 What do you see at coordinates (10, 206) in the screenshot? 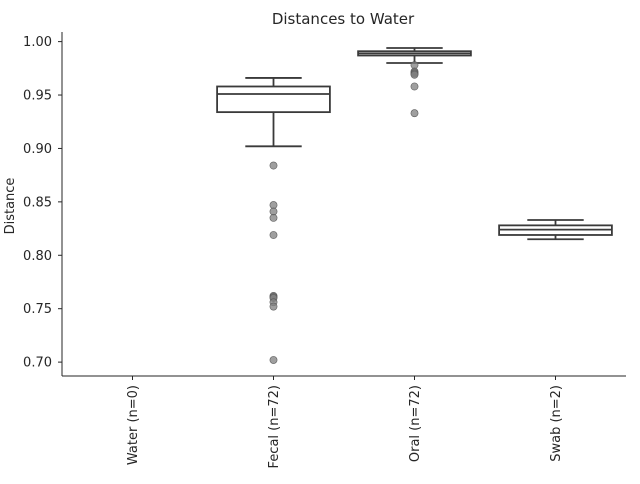
I see `y-axis-label: Distance` at bounding box center [10, 206].